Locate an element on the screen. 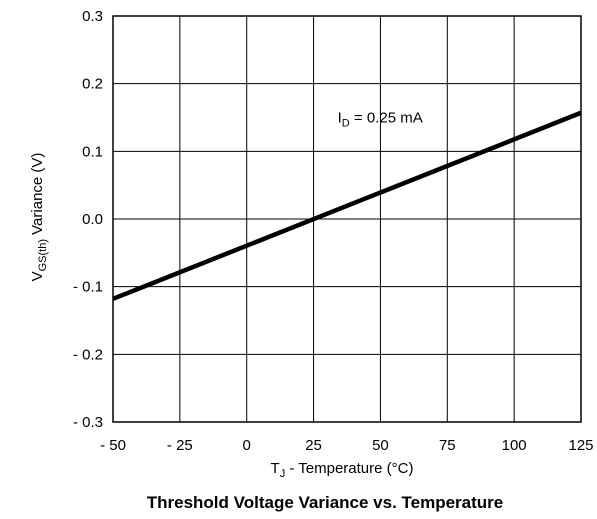 The height and width of the screenshot is (519, 597). y-tick-label: - 0.3 is located at coordinates (88, 422).